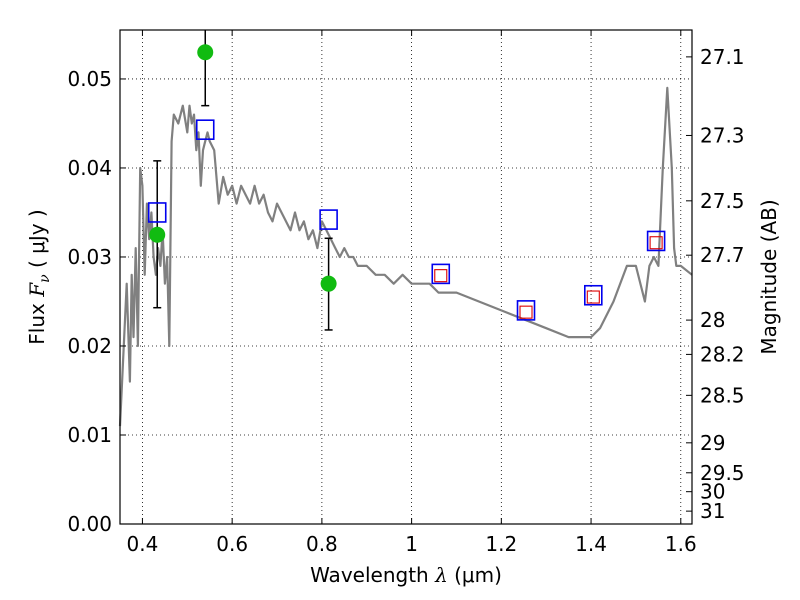 The width and height of the screenshot is (800, 600). I want to click on x-axis-label: Wavelength λ (μm), so click(406, 575).